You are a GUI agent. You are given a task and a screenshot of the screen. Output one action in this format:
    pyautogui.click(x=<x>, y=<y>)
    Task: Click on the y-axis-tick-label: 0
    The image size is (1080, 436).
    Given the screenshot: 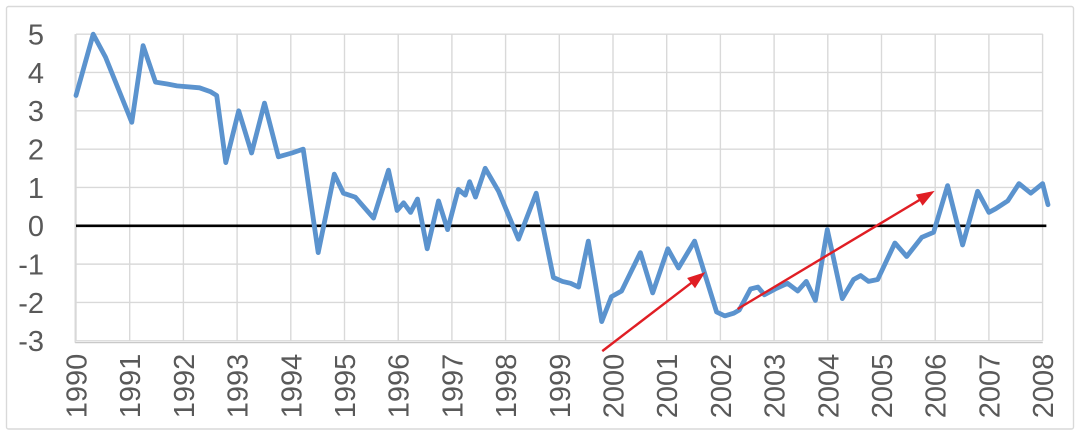 What is the action you would take?
    pyautogui.click(x=36, y=227)
    